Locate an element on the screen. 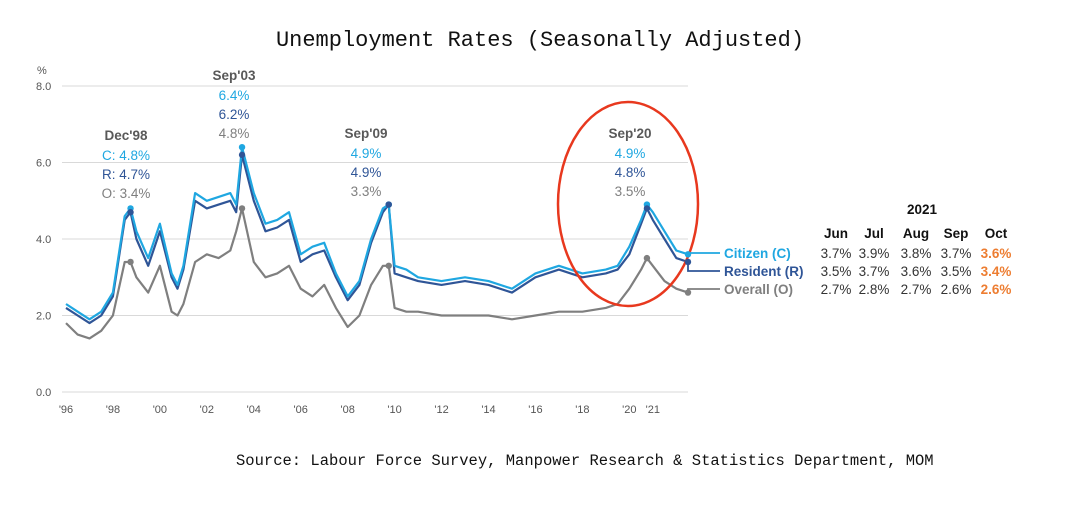 Image resolution: width=1080 pixels, height=509 pixels. x-tick-label: '18 is located at coordinates (582, 410).